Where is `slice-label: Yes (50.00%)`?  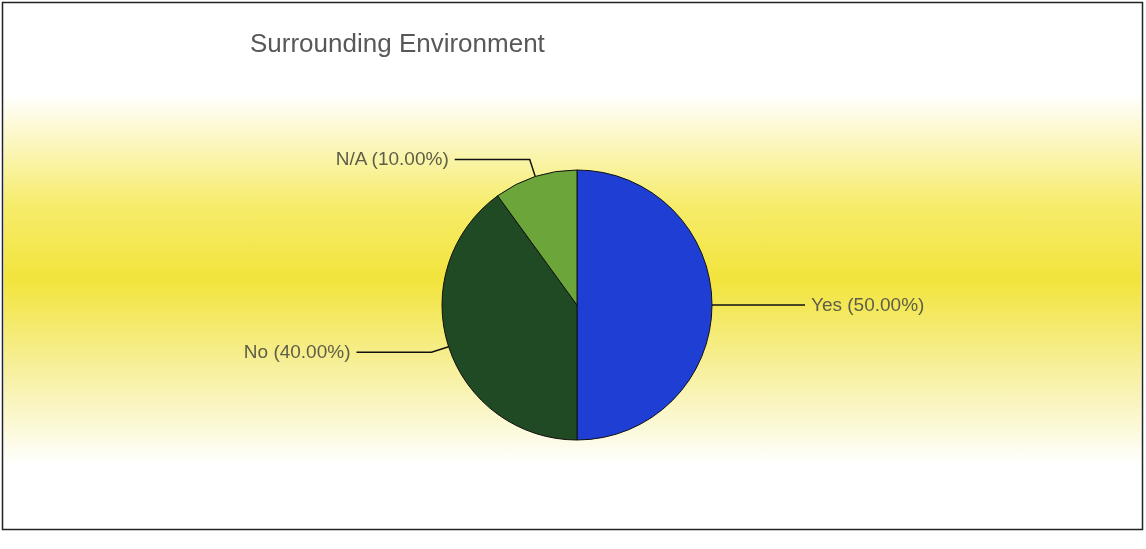
slice-label: Yes (50.00%) is located at coordinates (868, 304).